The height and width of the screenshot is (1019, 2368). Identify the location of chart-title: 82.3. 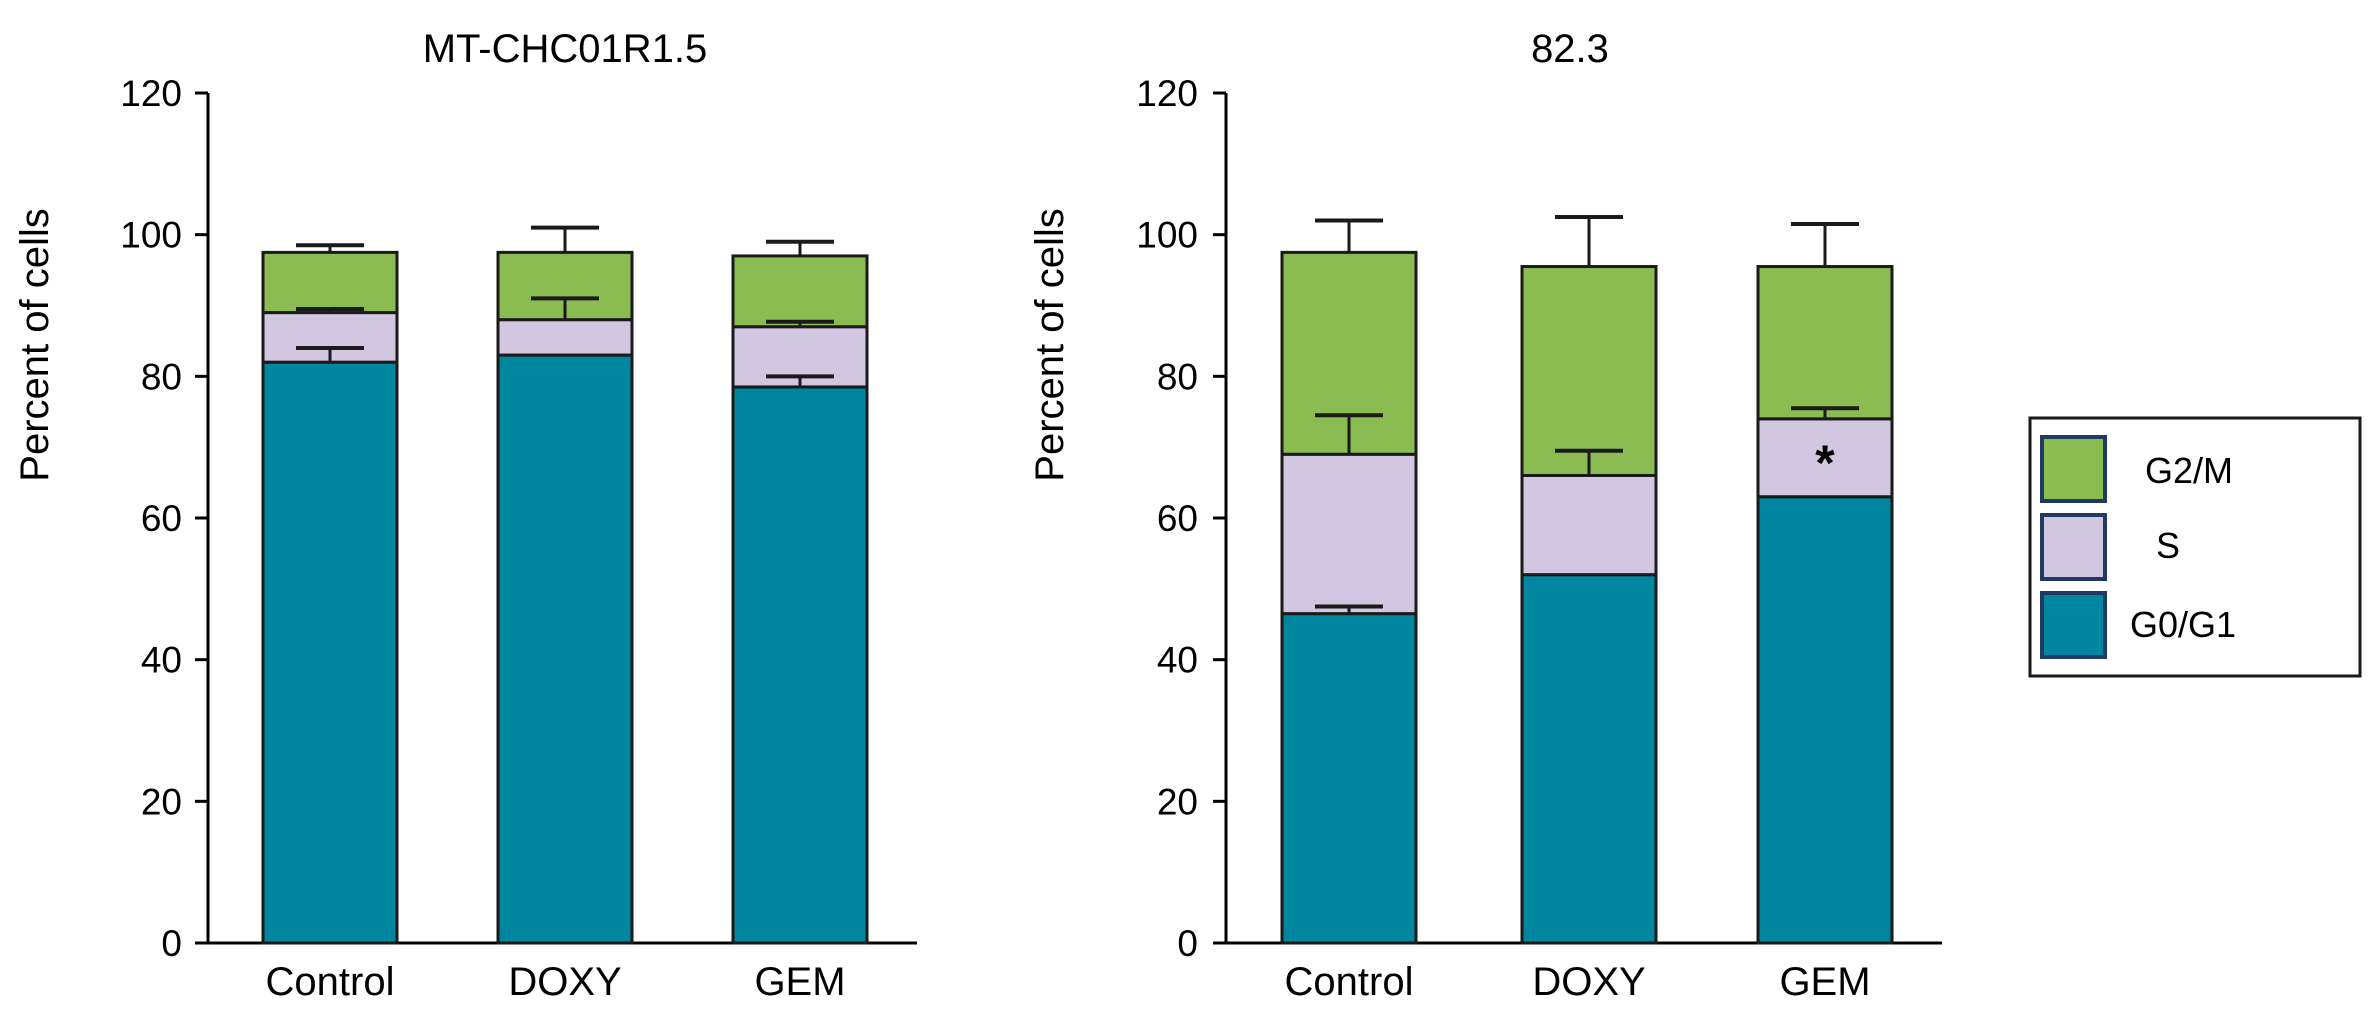
(1570, 49).